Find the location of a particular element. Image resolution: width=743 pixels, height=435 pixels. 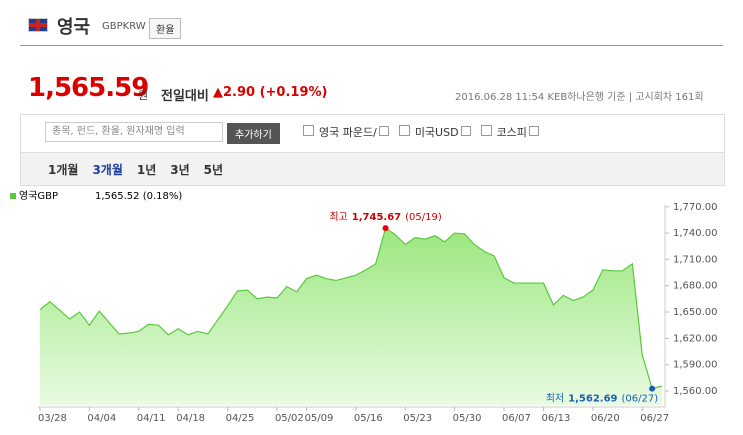

legend-value: 1,565.52 (0.18%) is located at coordinates (138, 196).